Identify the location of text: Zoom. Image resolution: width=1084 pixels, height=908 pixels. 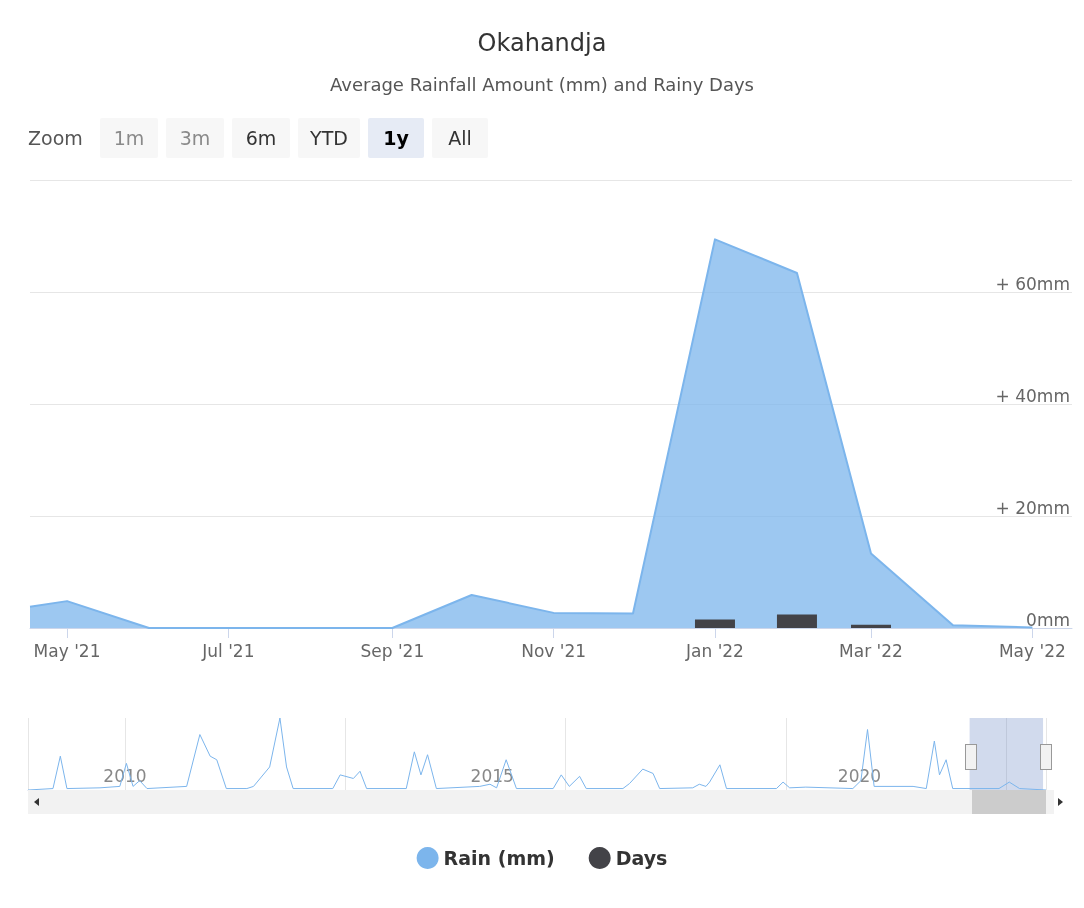
(55, 138).